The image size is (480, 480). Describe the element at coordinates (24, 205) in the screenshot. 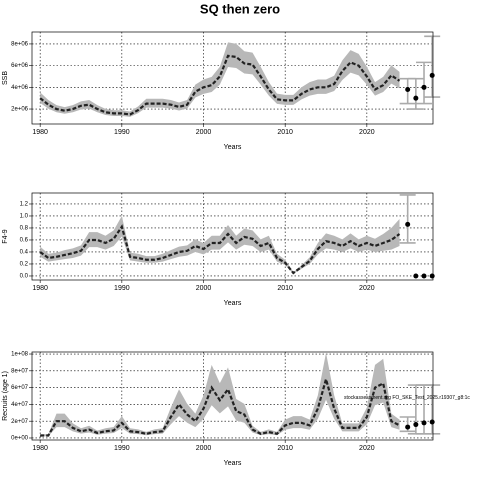

I see `y-tick-label: 1.2` at that location.